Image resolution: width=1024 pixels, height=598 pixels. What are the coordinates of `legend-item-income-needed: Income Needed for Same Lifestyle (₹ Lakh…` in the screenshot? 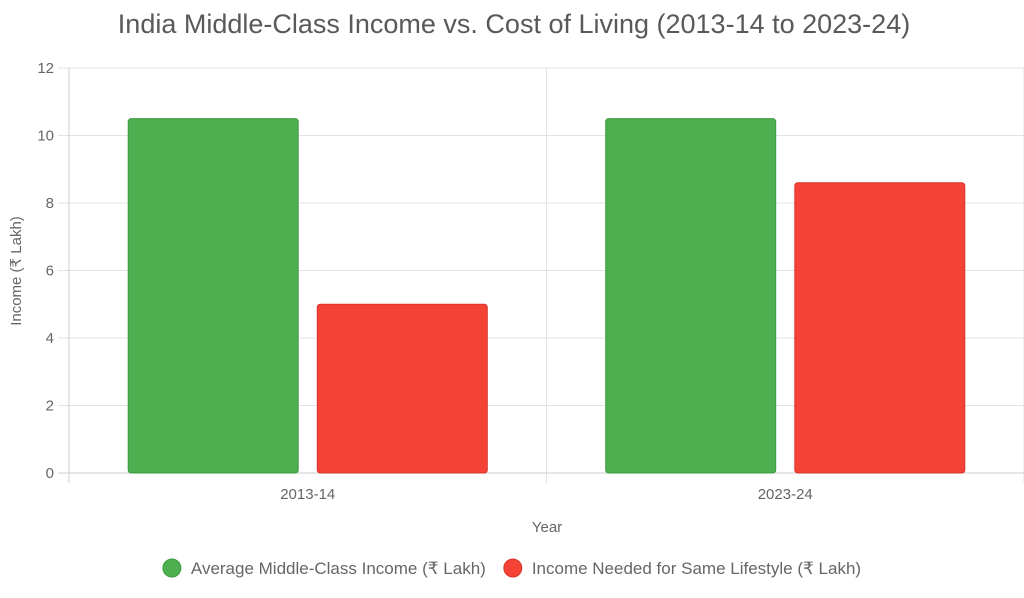 It's located at (682, 568).